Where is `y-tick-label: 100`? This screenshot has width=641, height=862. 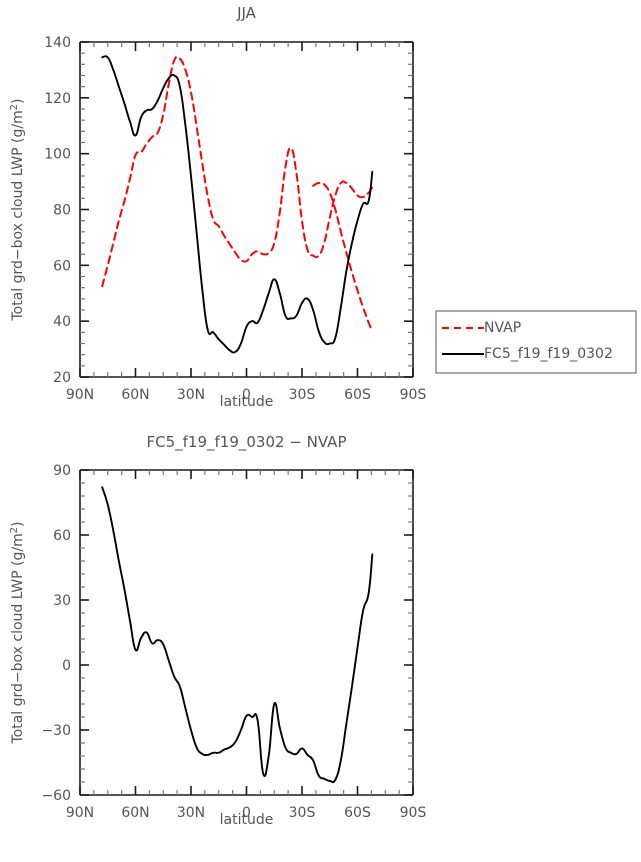 y-tick-label: 100 is located at coordinates (57, 155).